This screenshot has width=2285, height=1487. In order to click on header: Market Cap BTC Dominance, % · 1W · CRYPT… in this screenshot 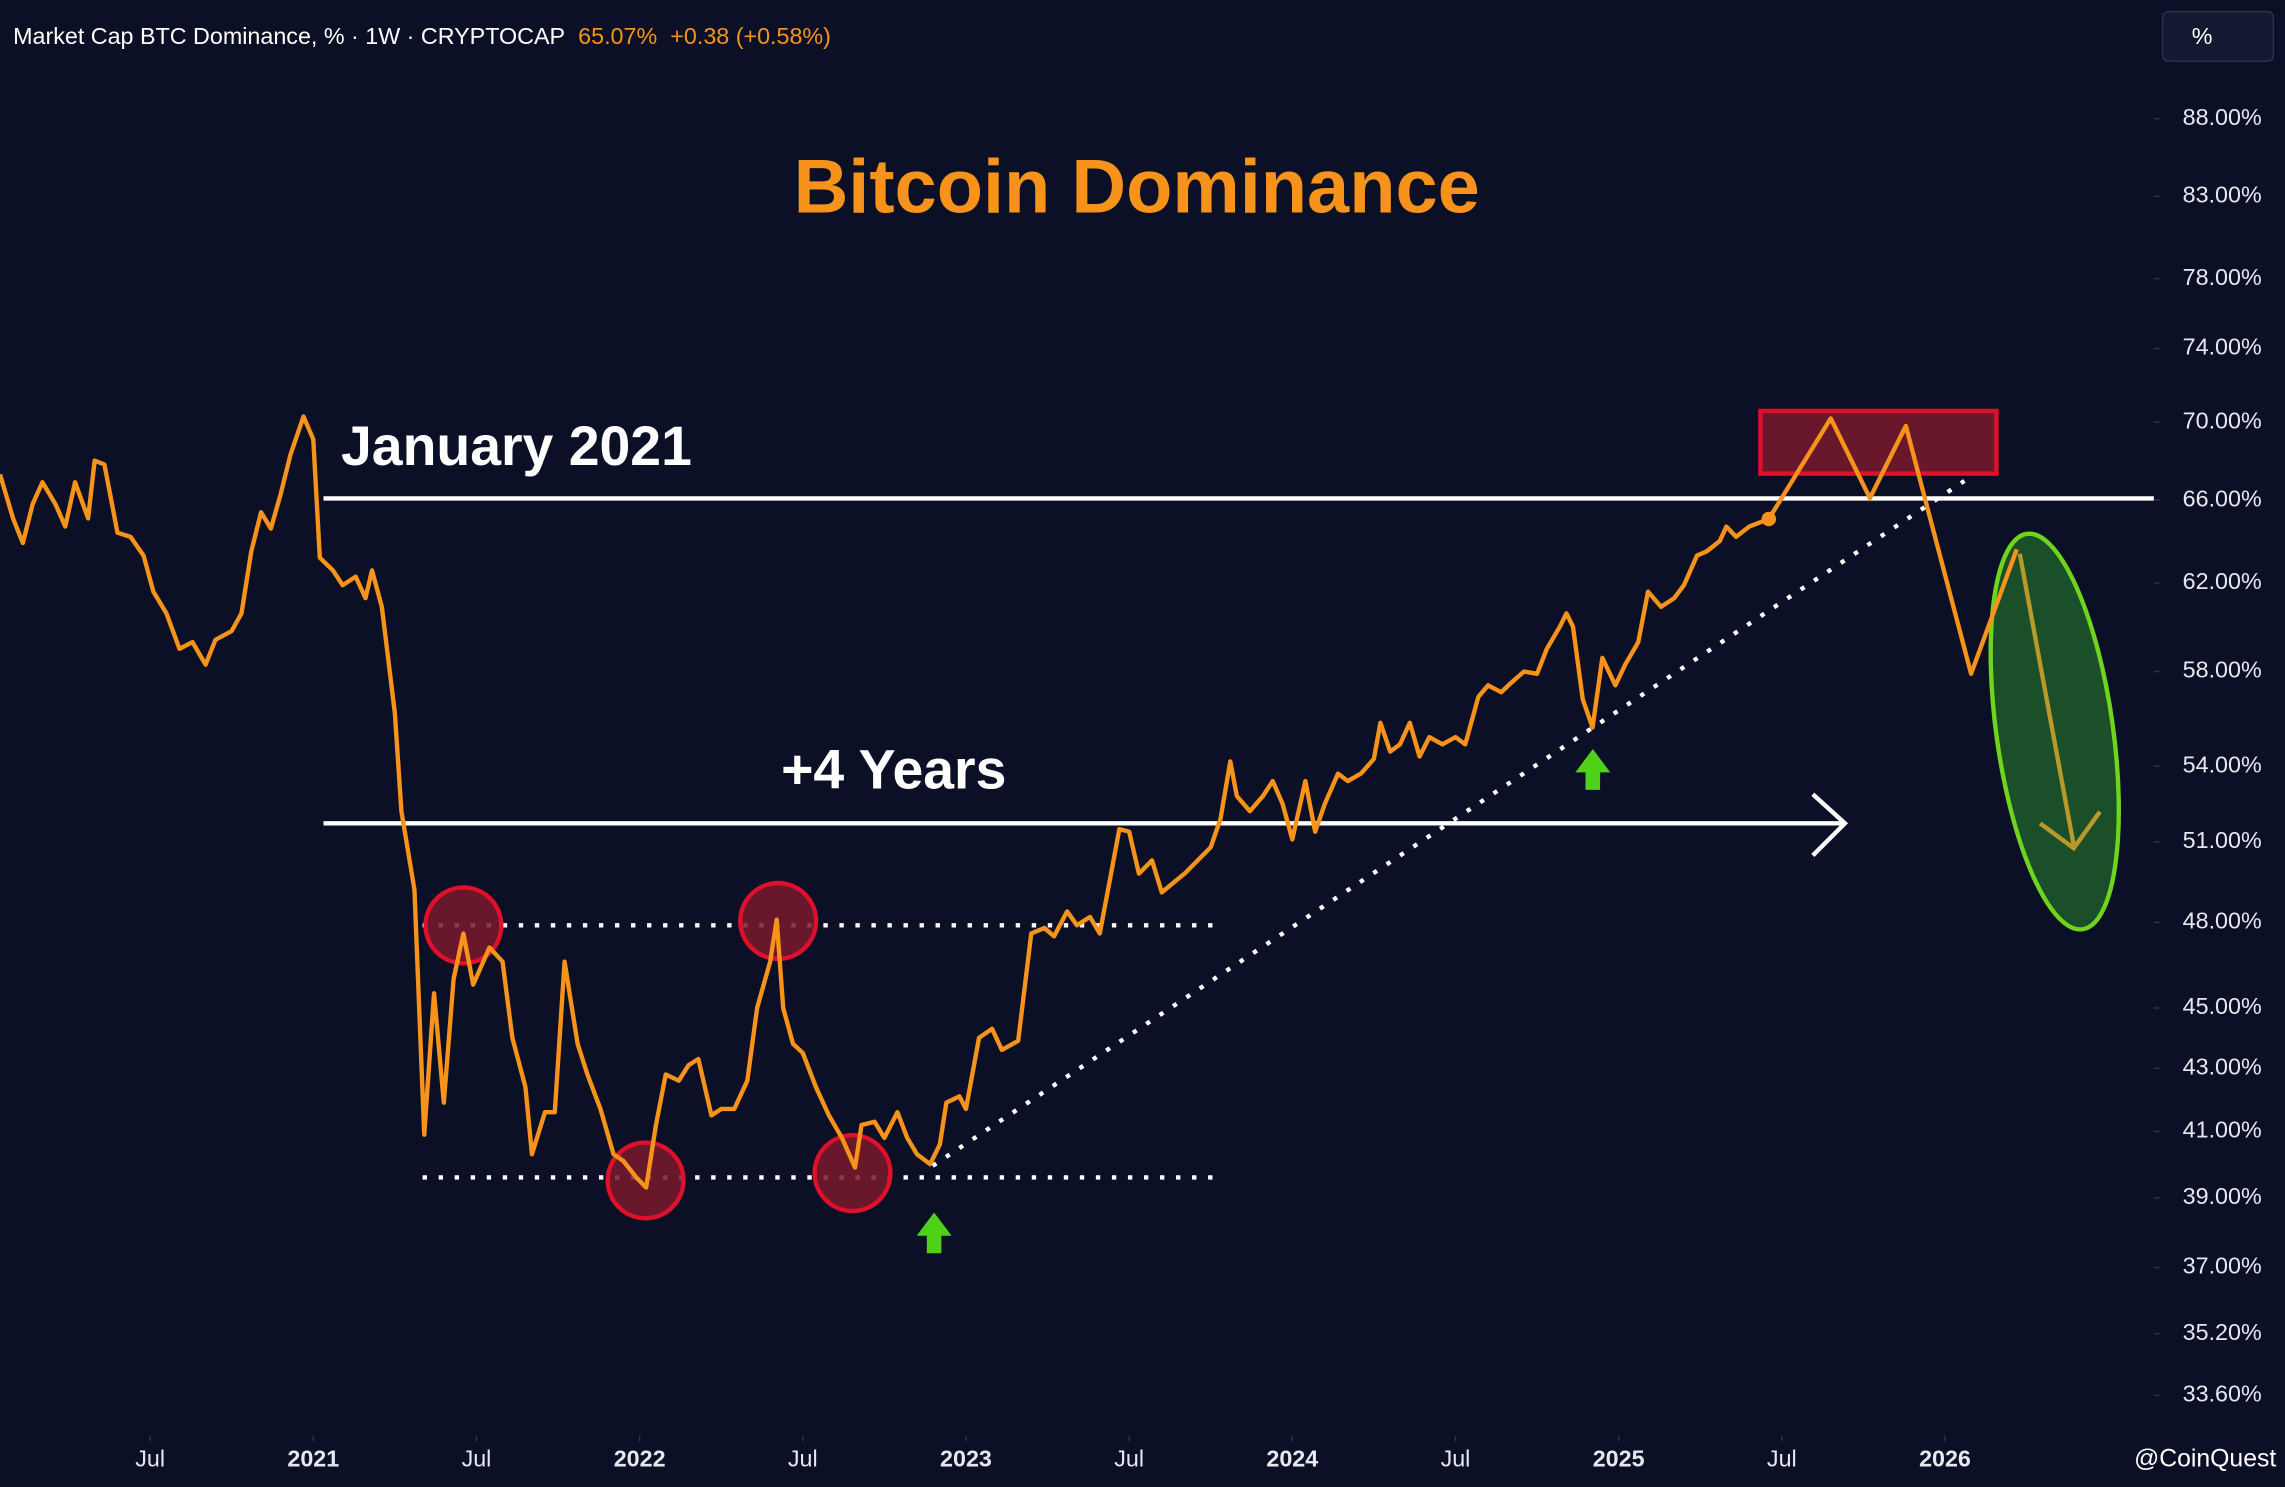, I will do `click(422, 36)`.